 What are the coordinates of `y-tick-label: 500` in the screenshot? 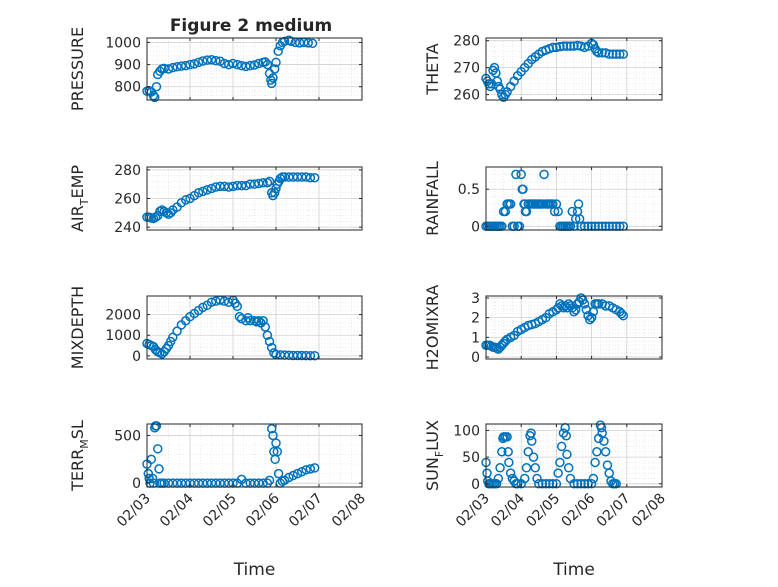 It's located at (127, 436).